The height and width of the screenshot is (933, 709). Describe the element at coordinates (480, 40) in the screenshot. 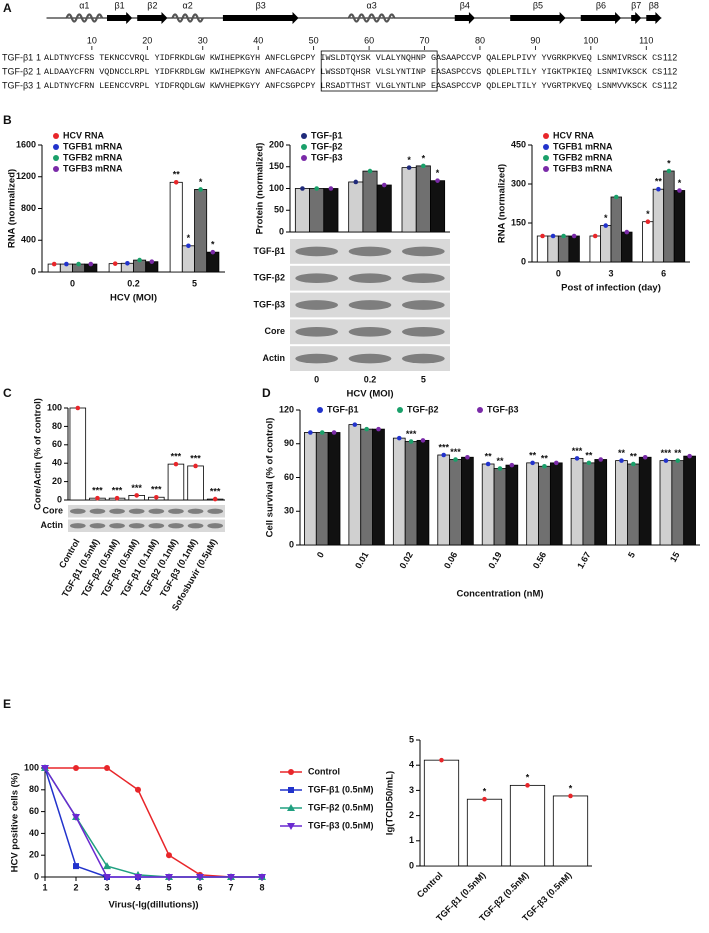

I see `residue-number: 80` at that location.